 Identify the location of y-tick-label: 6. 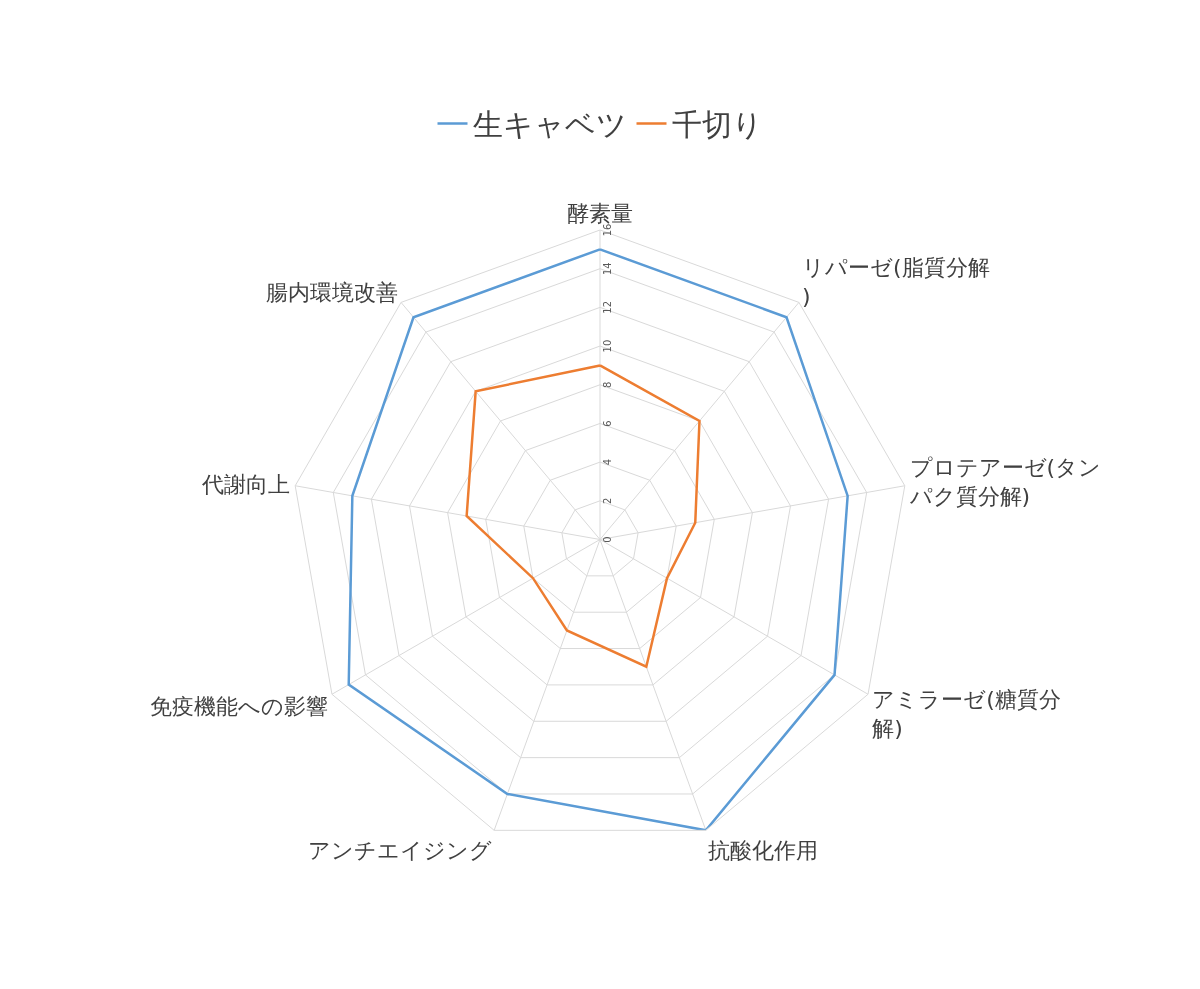
(607, 423).